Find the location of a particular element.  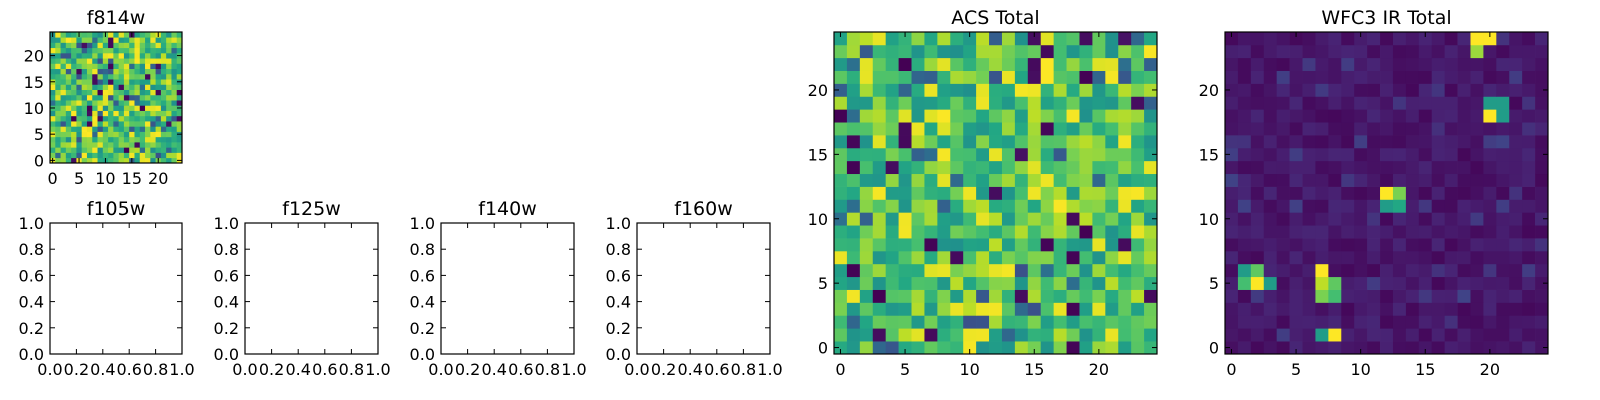

axes-frame is located at coordinates (116, 97).